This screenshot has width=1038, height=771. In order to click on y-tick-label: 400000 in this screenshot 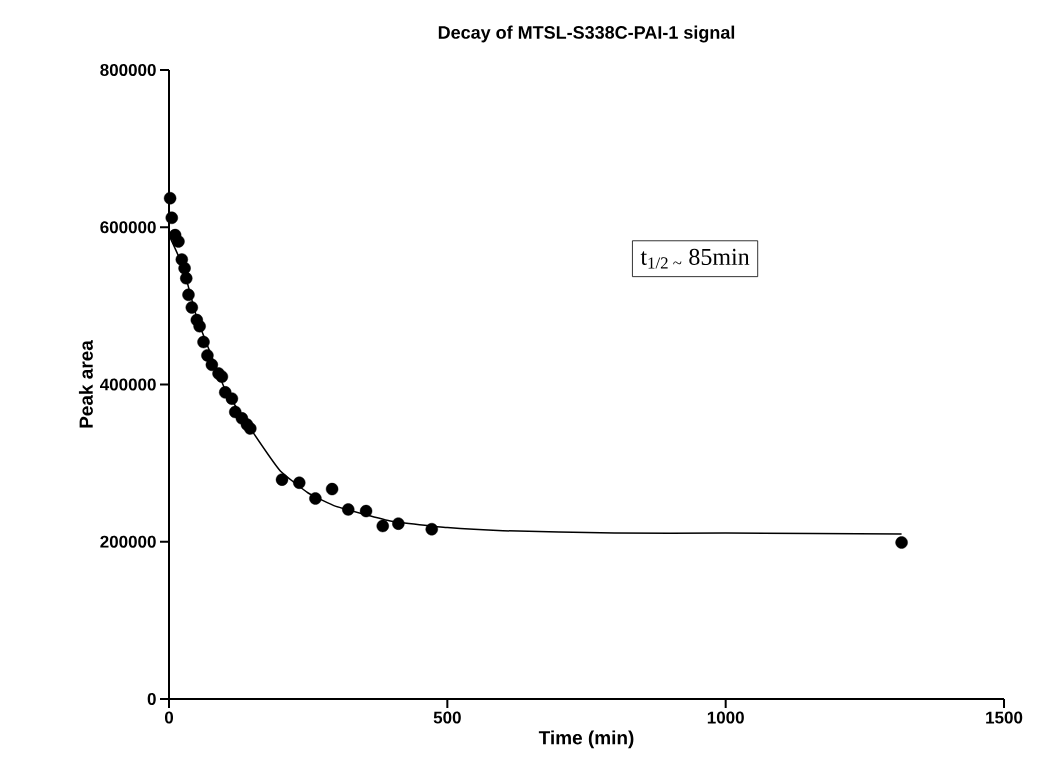, I will do `click(127, 384)`.